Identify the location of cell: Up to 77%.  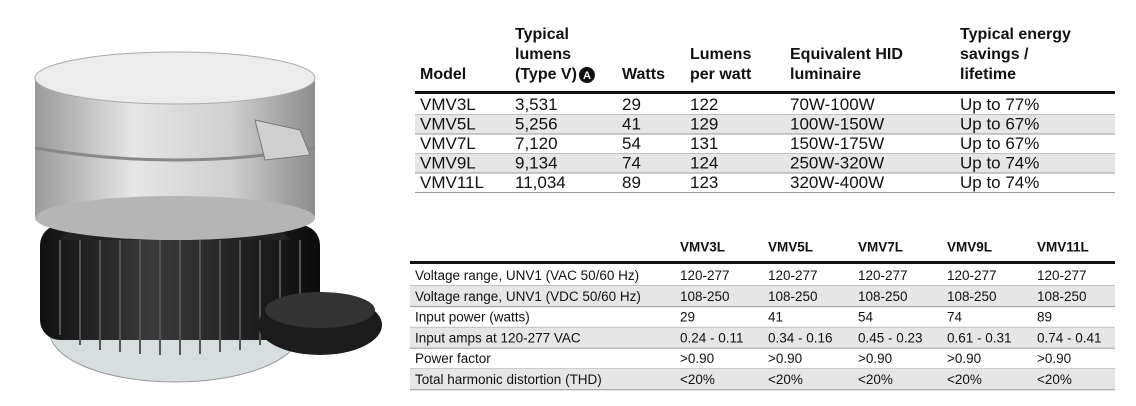
(999, 104).